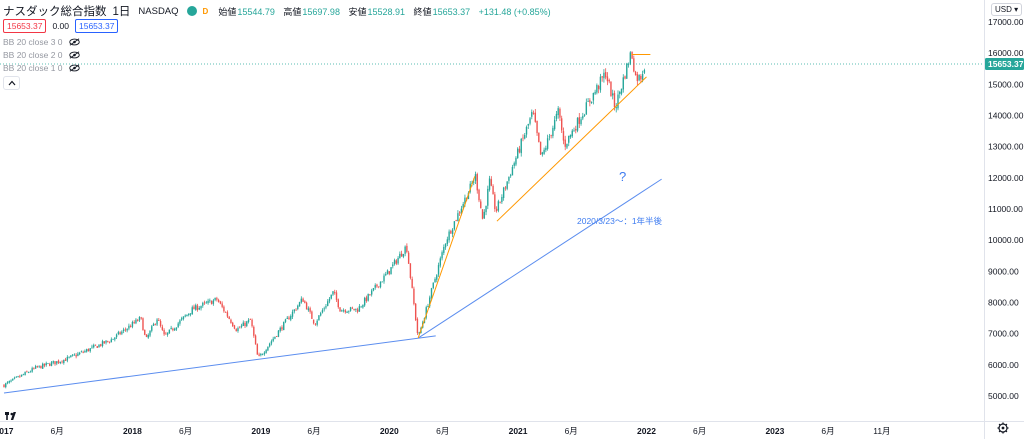 This screenshot has height=439, width=1024. What do you see at coordinates (1006, 147) in the screenshot?
I see `y-tick-label: 13000.00` at bounding box center [1006, 147].